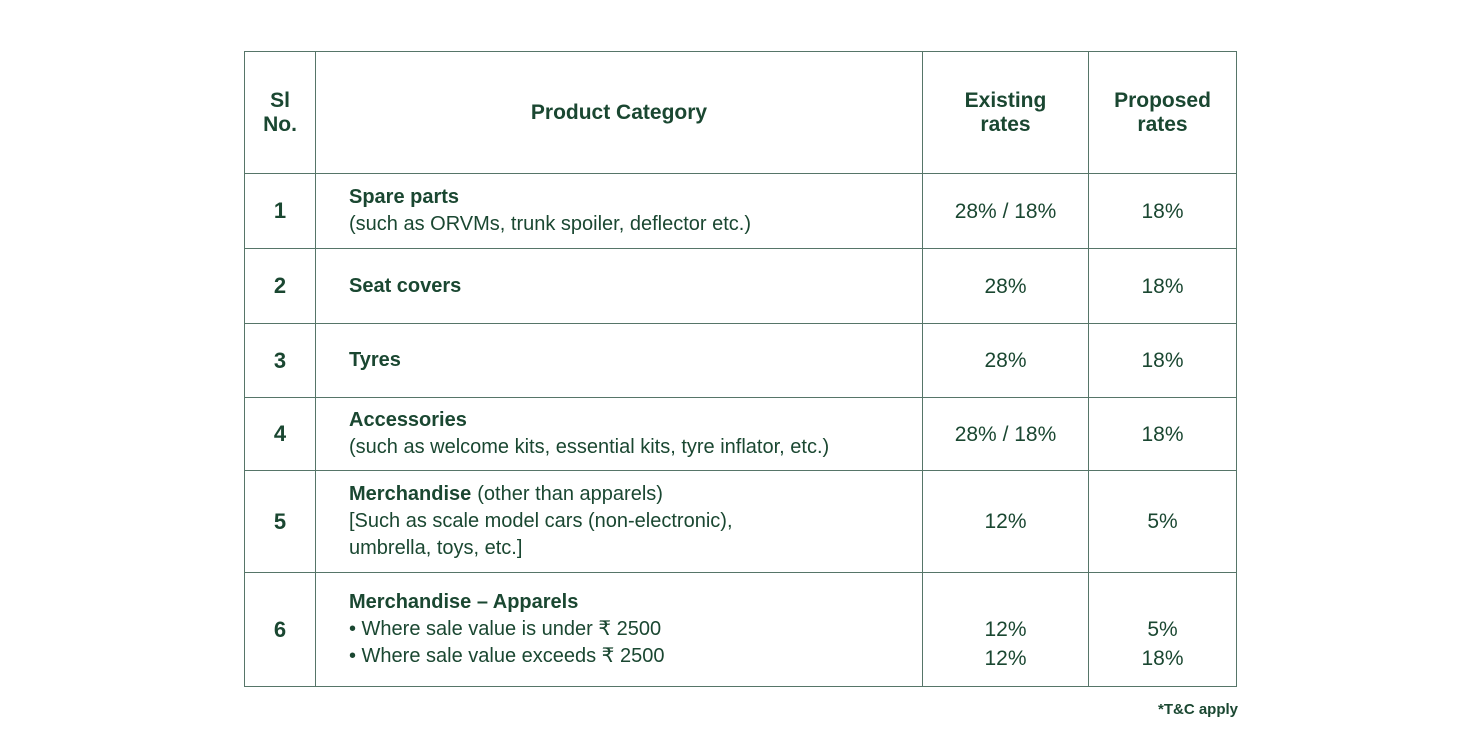  I want to click on row-1-proposed-value: 18%, so click(1162, 211).